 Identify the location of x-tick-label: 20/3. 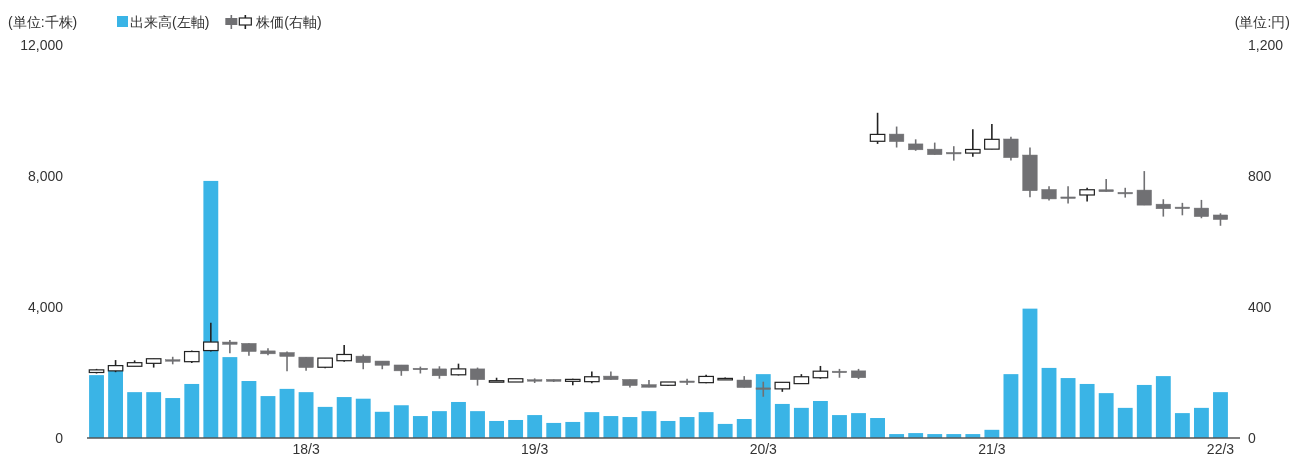
(763, 448).